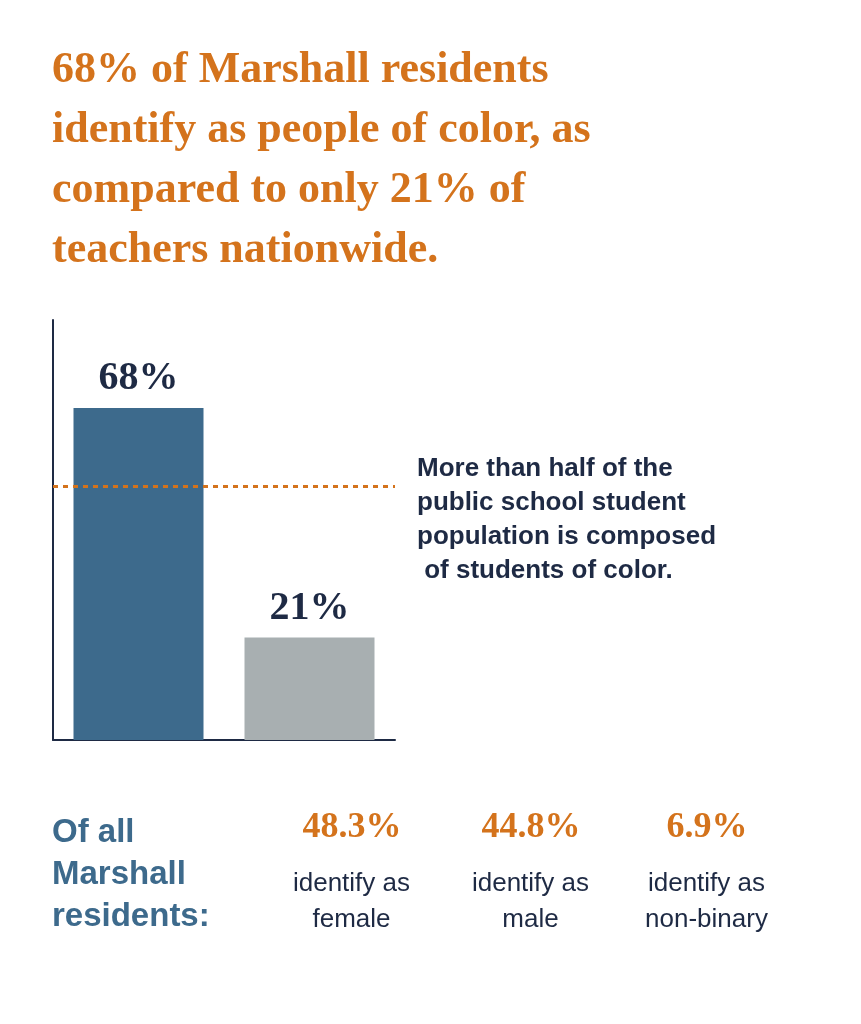  I want to click on text: identify as non-binary, so click(706, 900).